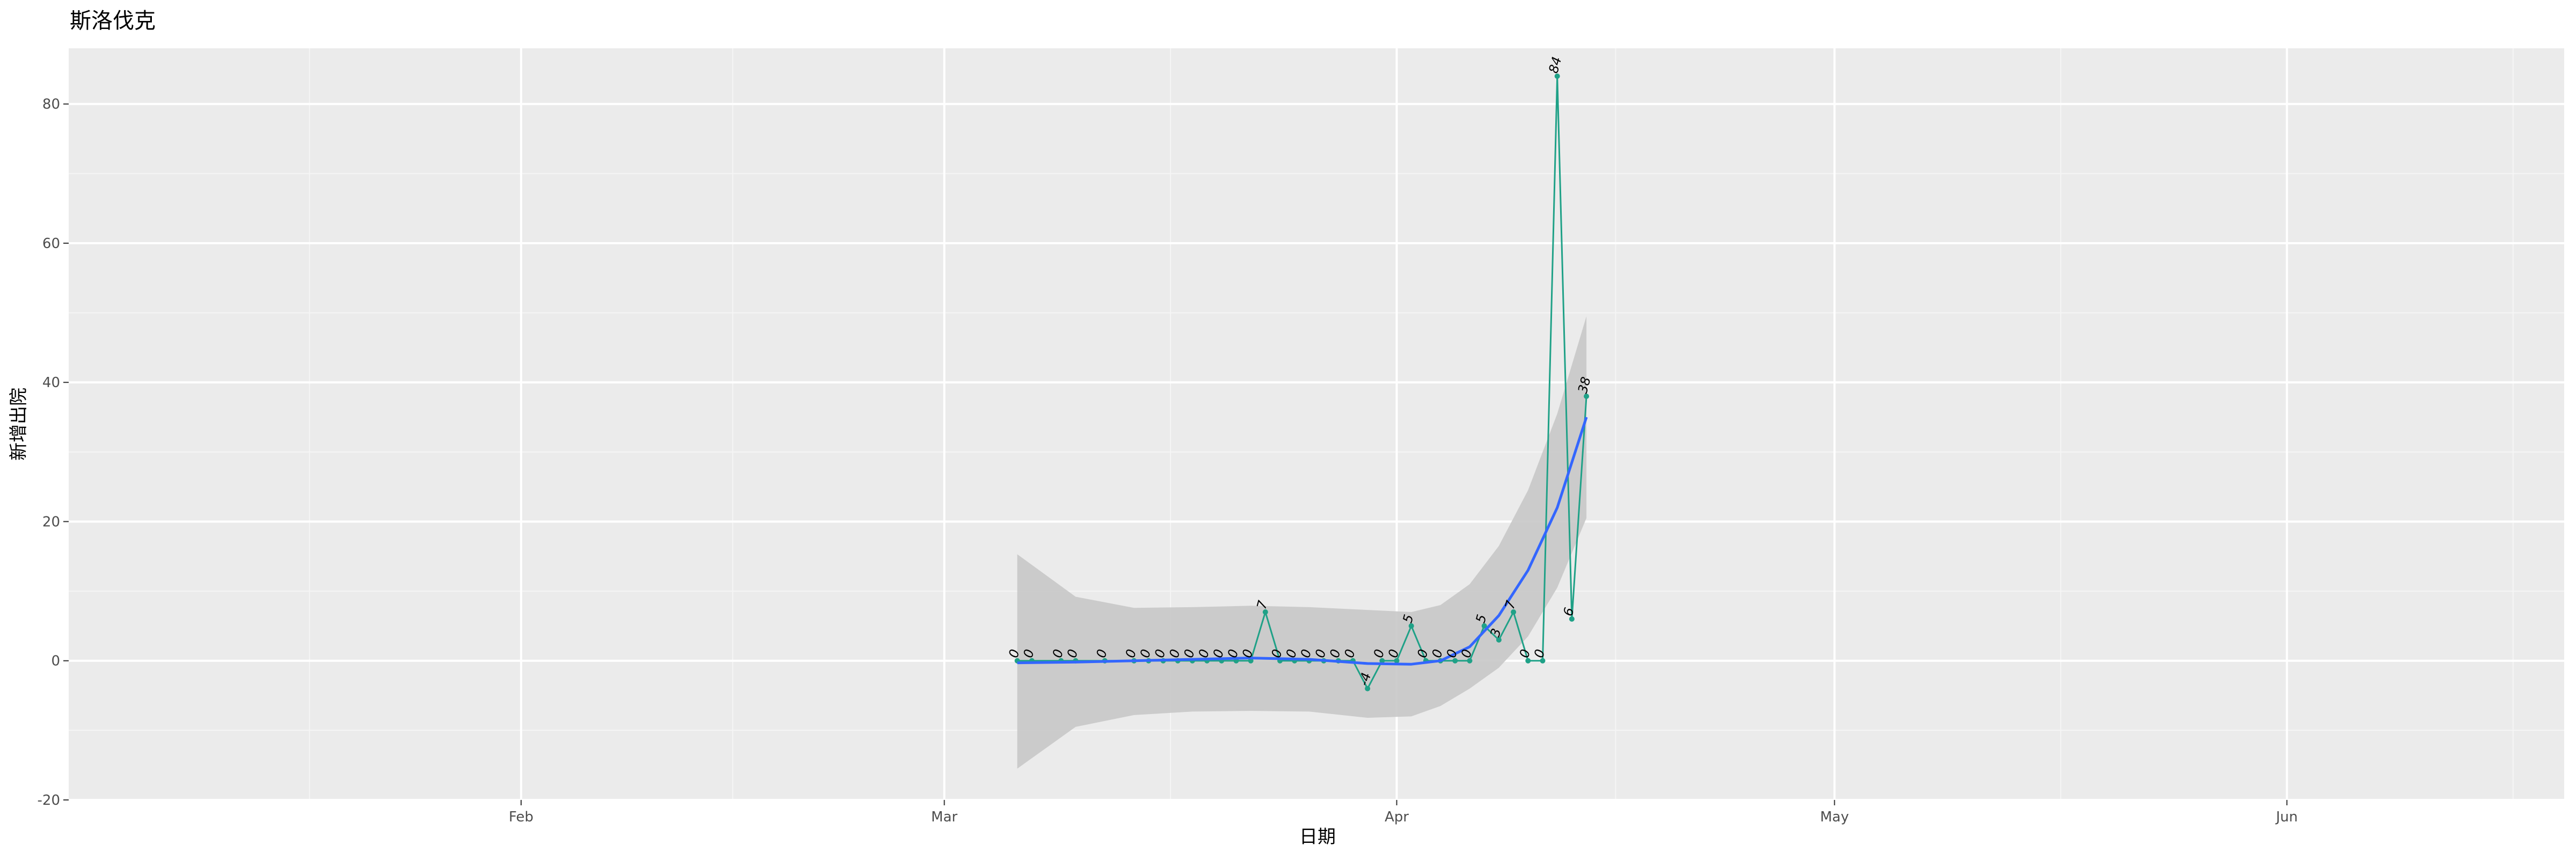  What do you see at coordinates (49, 800) in the screenshot?
I see `y-tick-label: -20` at bounding box center [49, 800].